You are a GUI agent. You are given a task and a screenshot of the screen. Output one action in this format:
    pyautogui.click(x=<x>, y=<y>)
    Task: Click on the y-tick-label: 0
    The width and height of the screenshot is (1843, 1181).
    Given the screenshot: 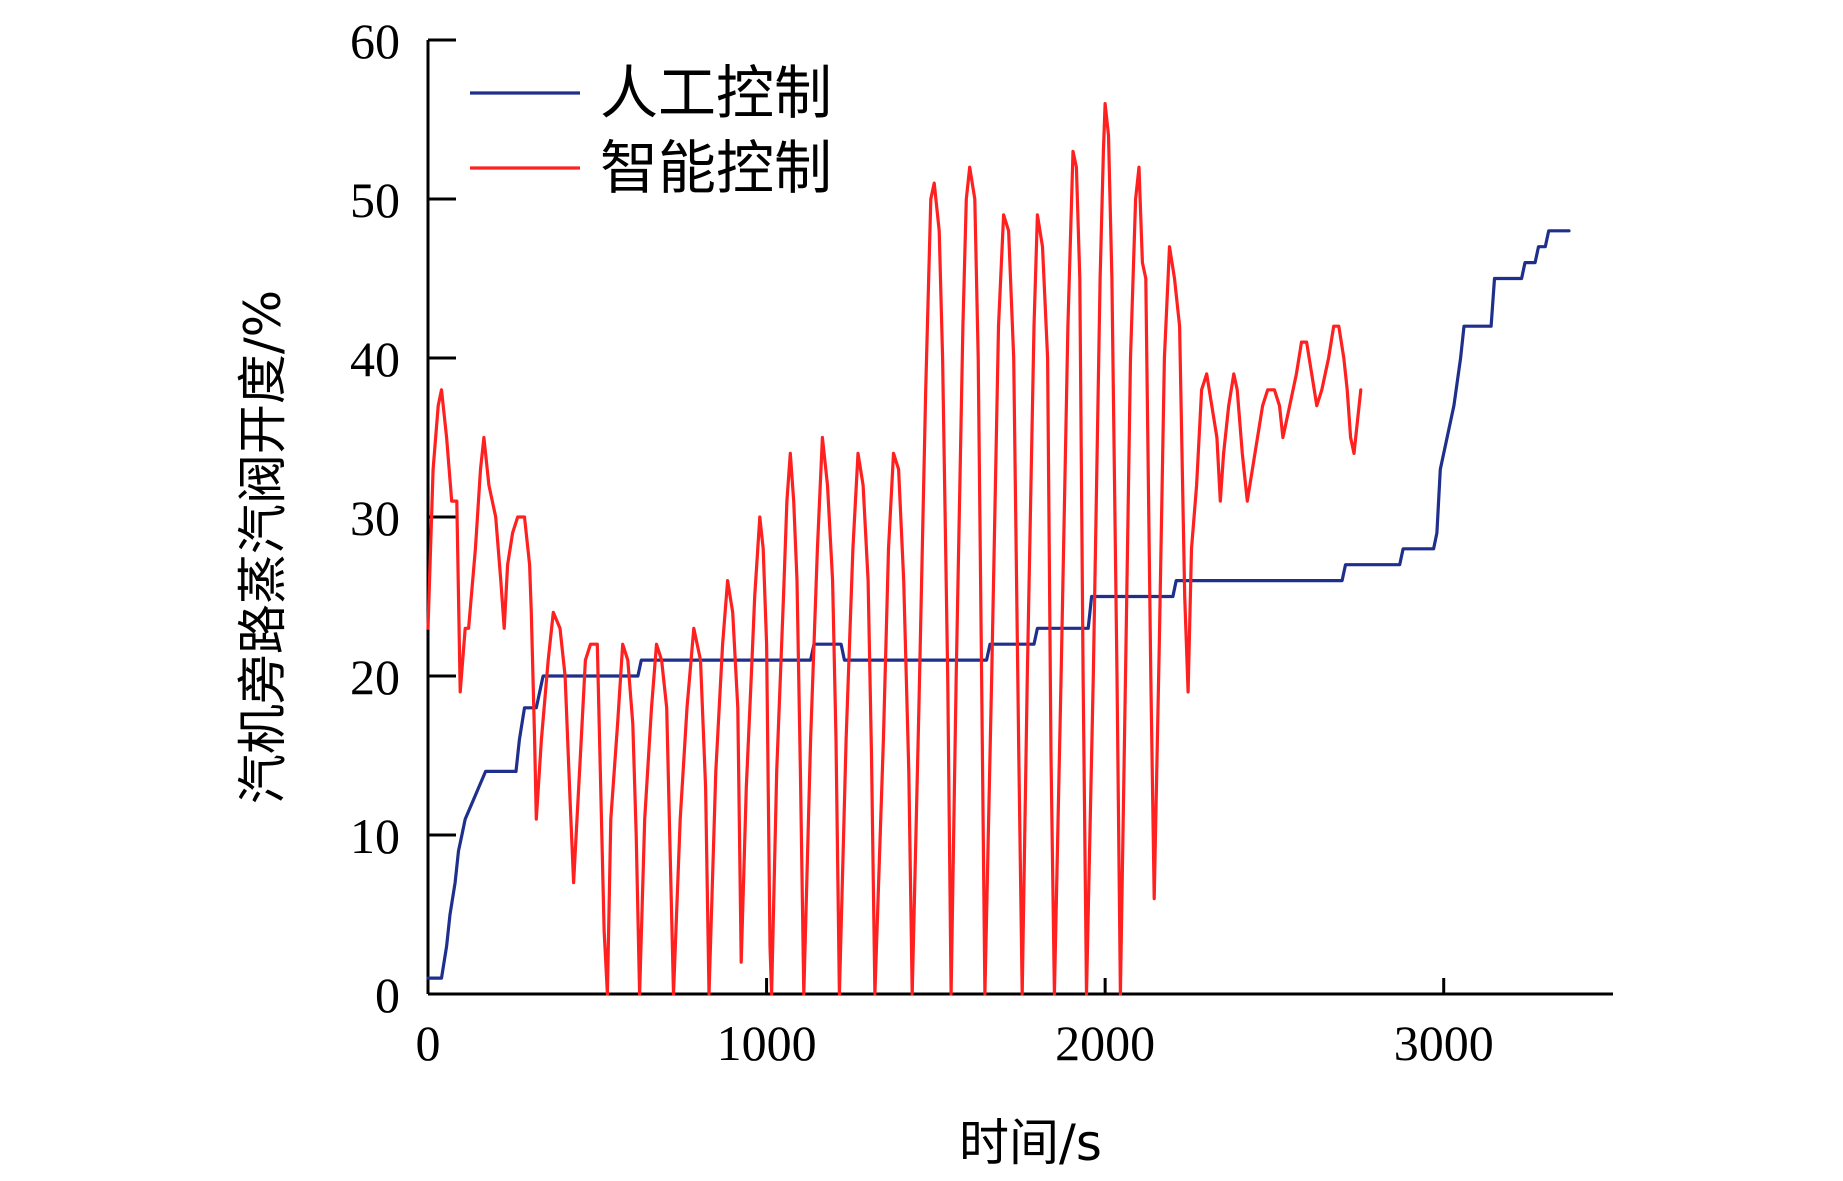 What is the action you would take?
    pyautogui.click(x=387, y=995)
    